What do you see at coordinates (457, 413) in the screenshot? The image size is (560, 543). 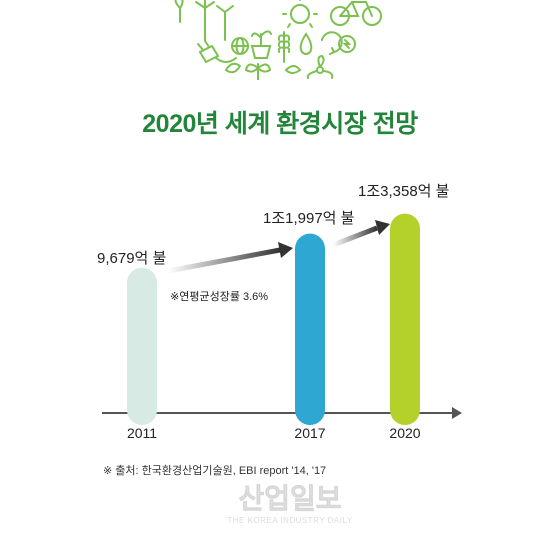 I see `x-axis-arrowhead` at bounding box center [457, 413].